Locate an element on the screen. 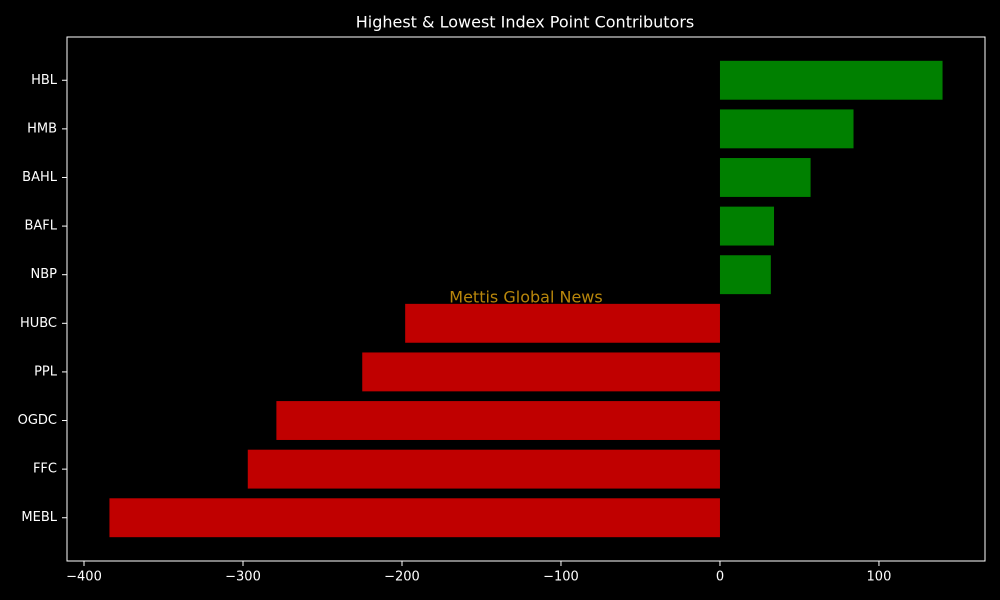 This screenshot has height=600, width=1000. y-tick-label: HBL is located at coordinates (44, 80).